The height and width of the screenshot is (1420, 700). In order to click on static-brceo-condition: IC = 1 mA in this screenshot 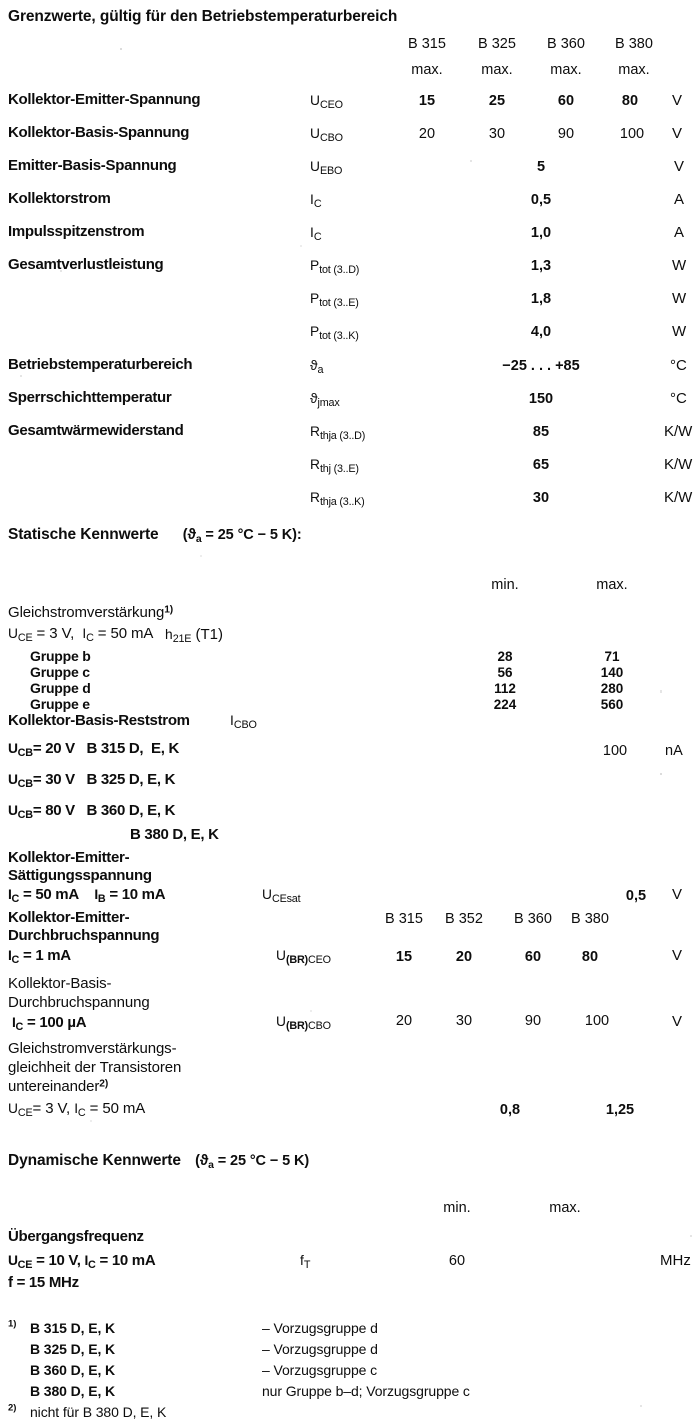, I will do `click(39, 957)`.